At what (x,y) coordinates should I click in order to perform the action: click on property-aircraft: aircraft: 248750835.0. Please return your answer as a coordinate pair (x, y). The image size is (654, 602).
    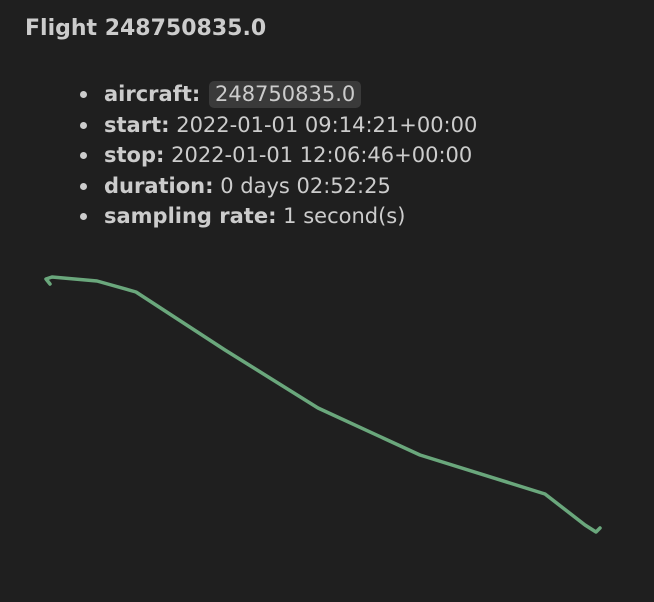
    Looking at the image, I should click on (278, 94).